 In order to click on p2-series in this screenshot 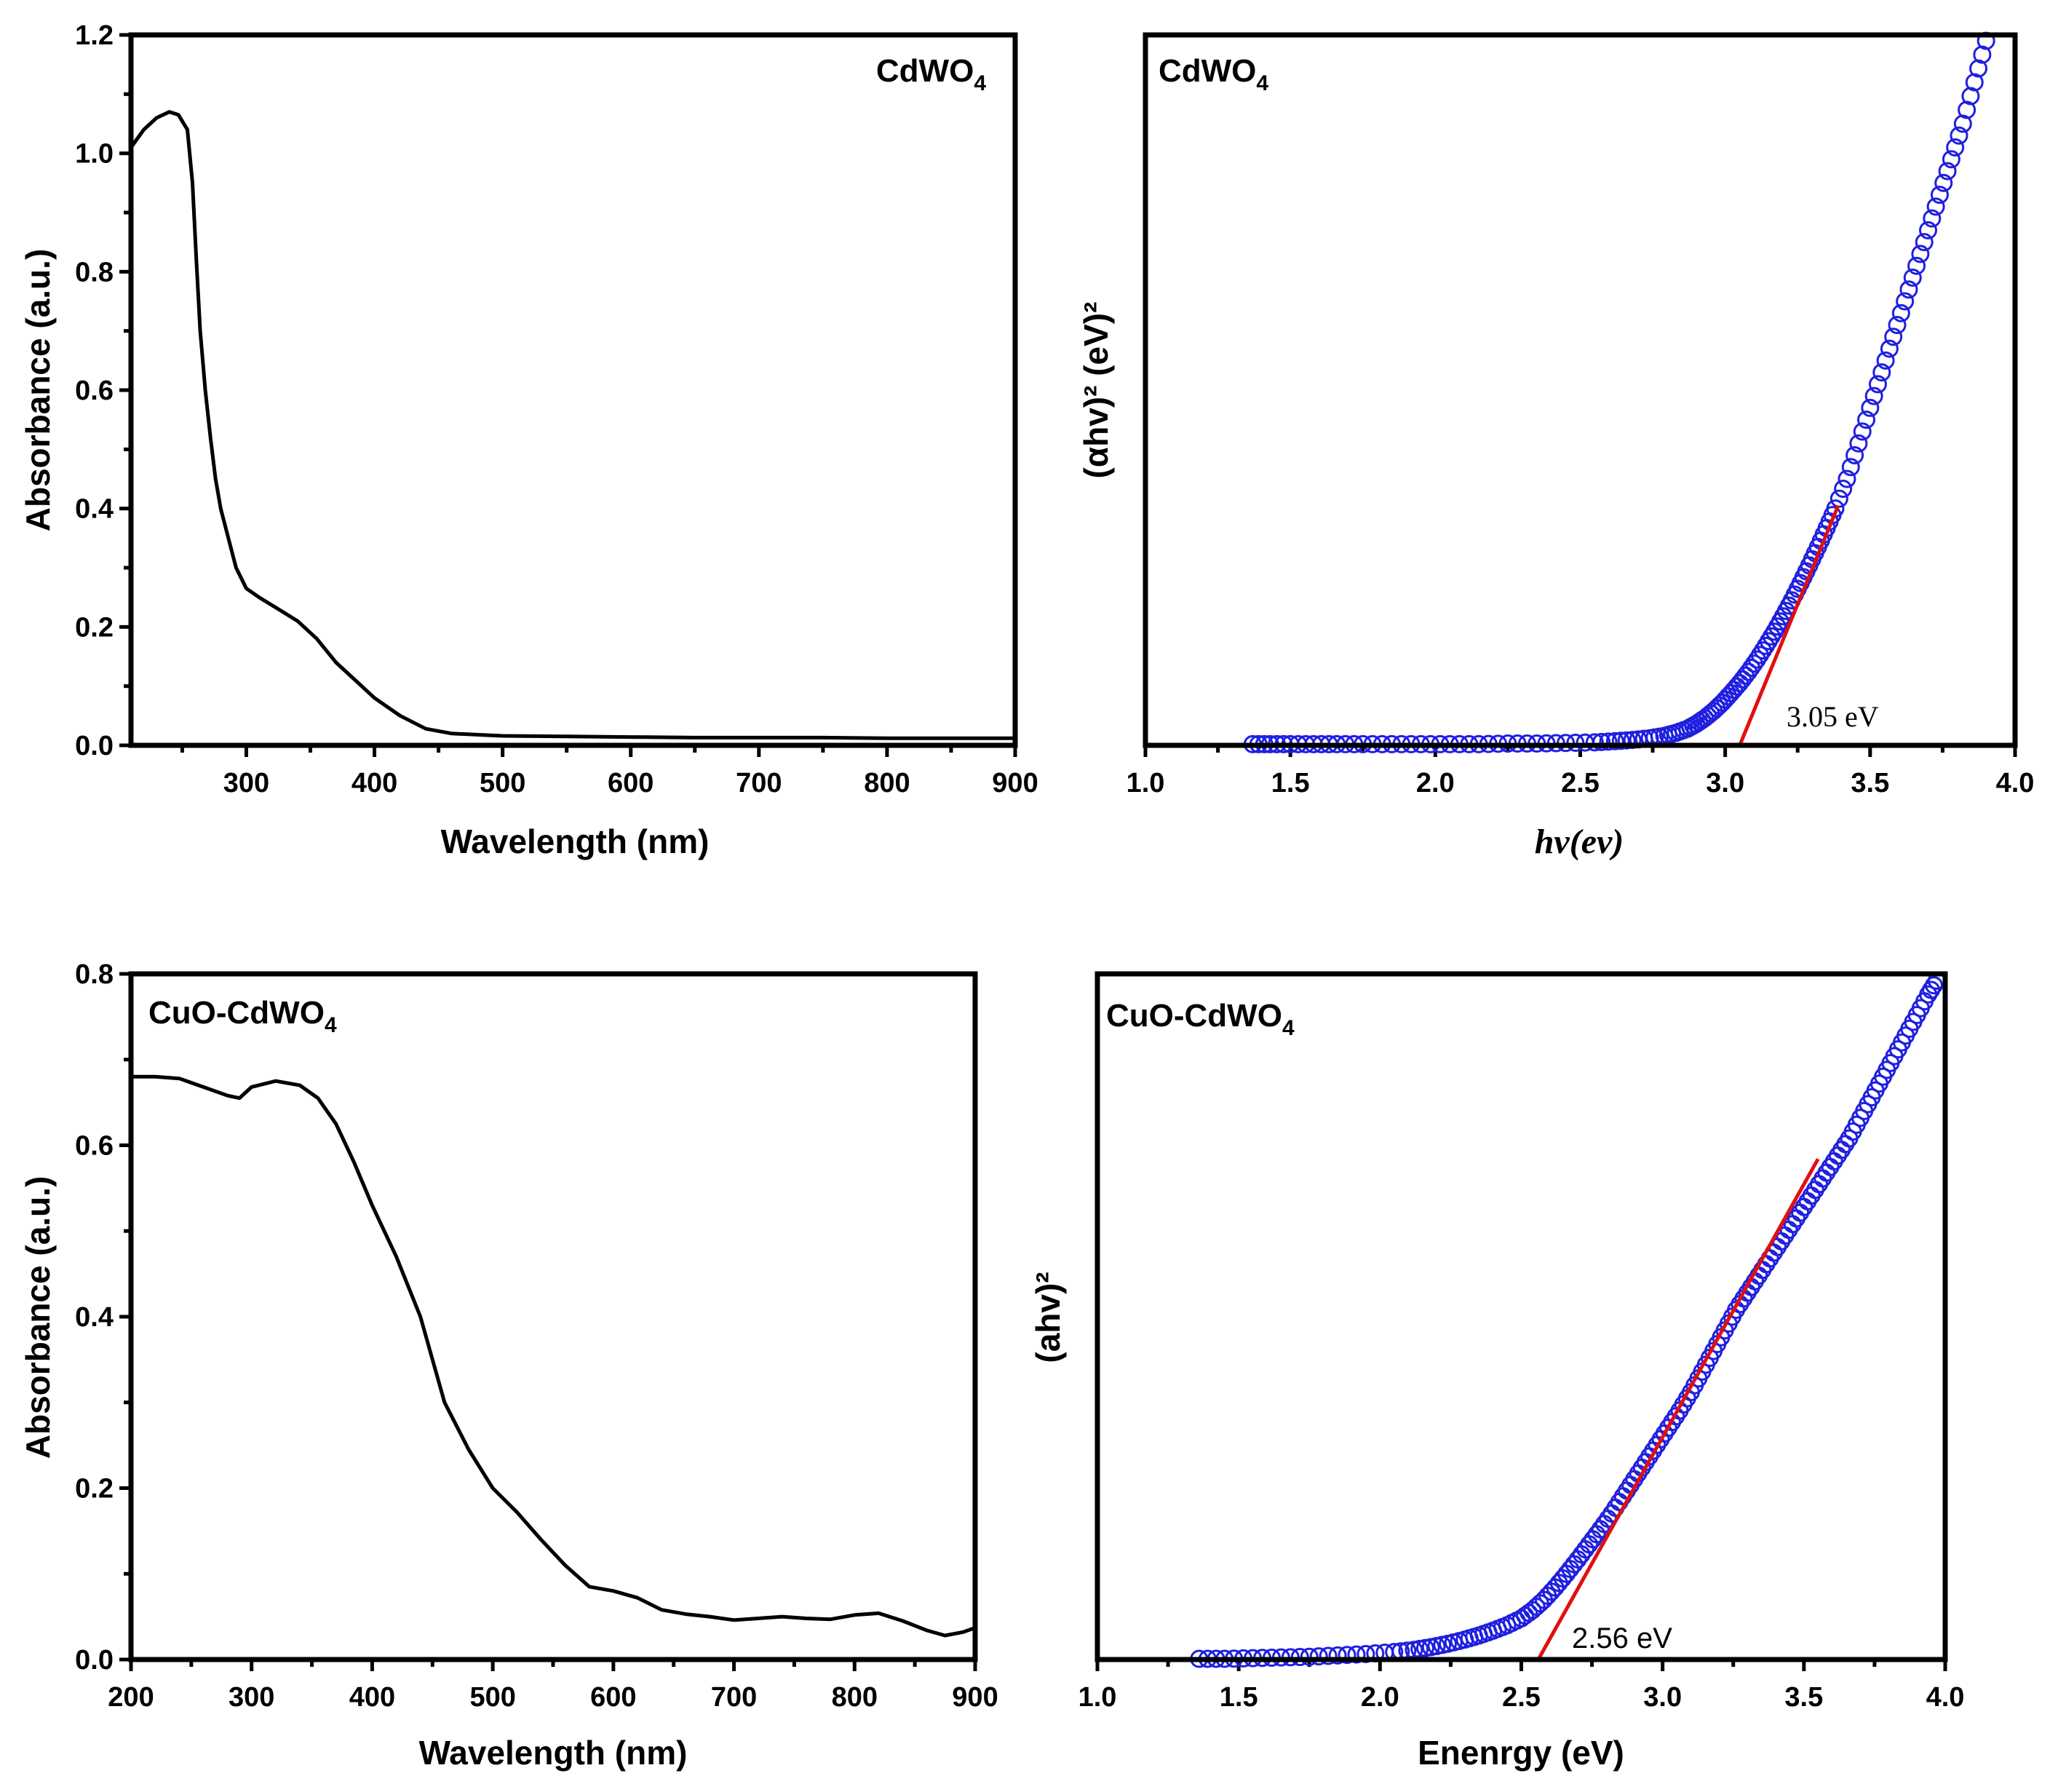, I will do `click(1619, 392)`.